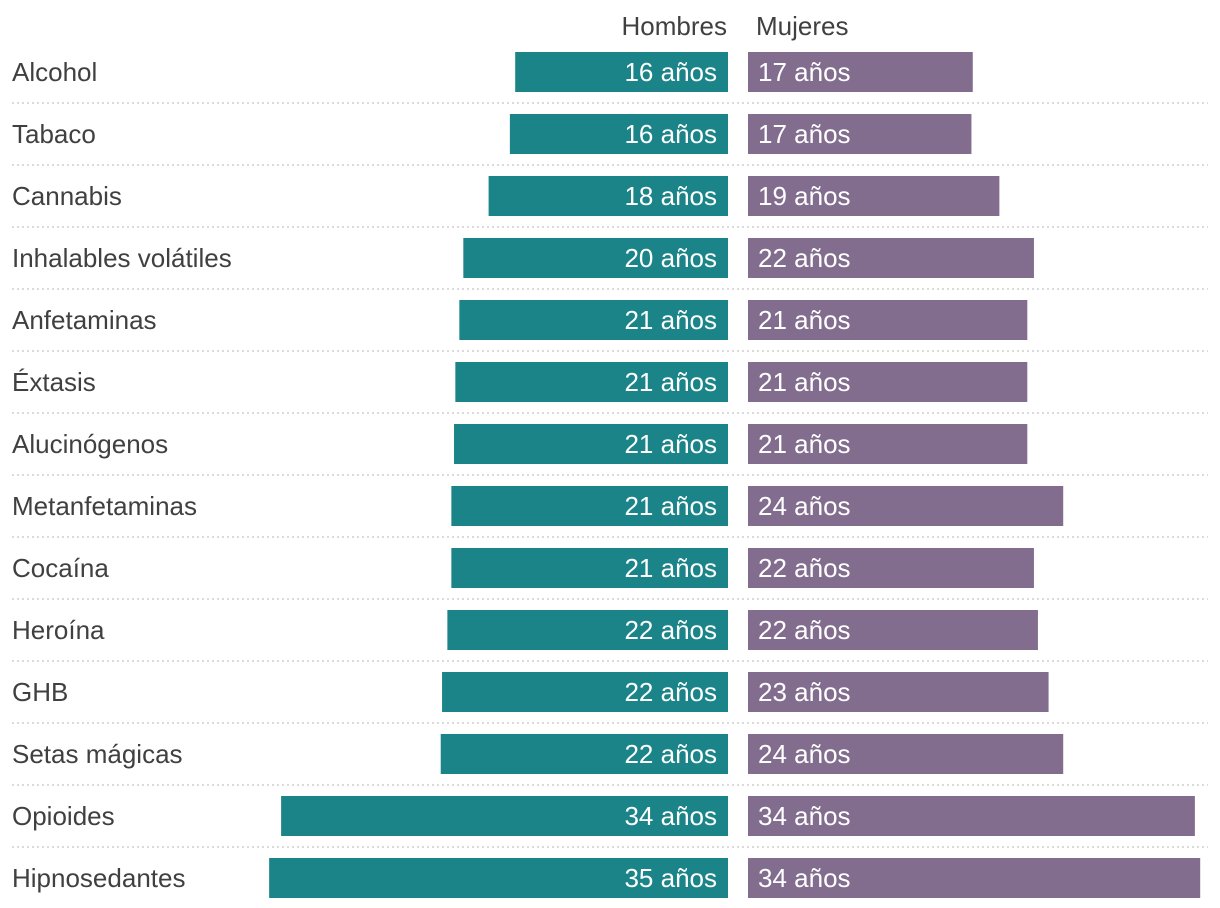 Image resolution: width=1220 pixels, height=908 pixels. I want to click on data-label-mujeres-cannabis: 19 años, so click(804, 196).